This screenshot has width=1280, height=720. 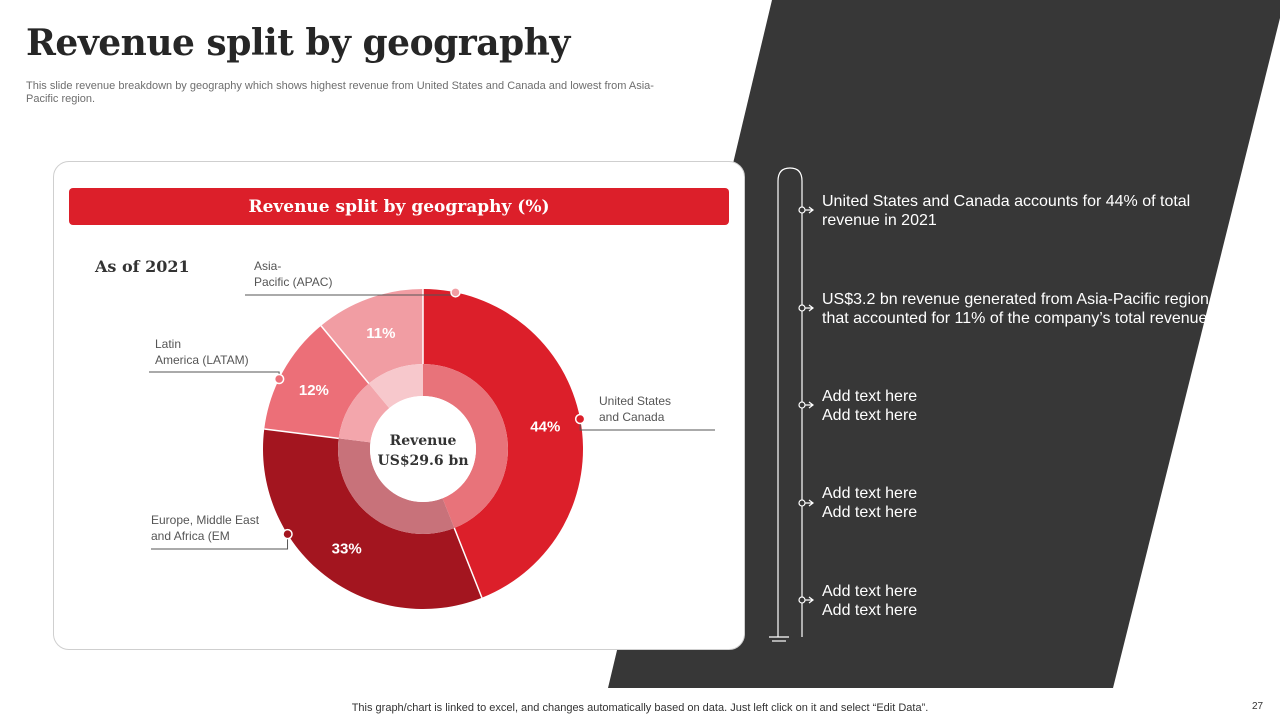 What do you see at coordinates (423, 441) in the screenshot?
I see `center-label-title: Revenue` at bounding box center [423, 441].